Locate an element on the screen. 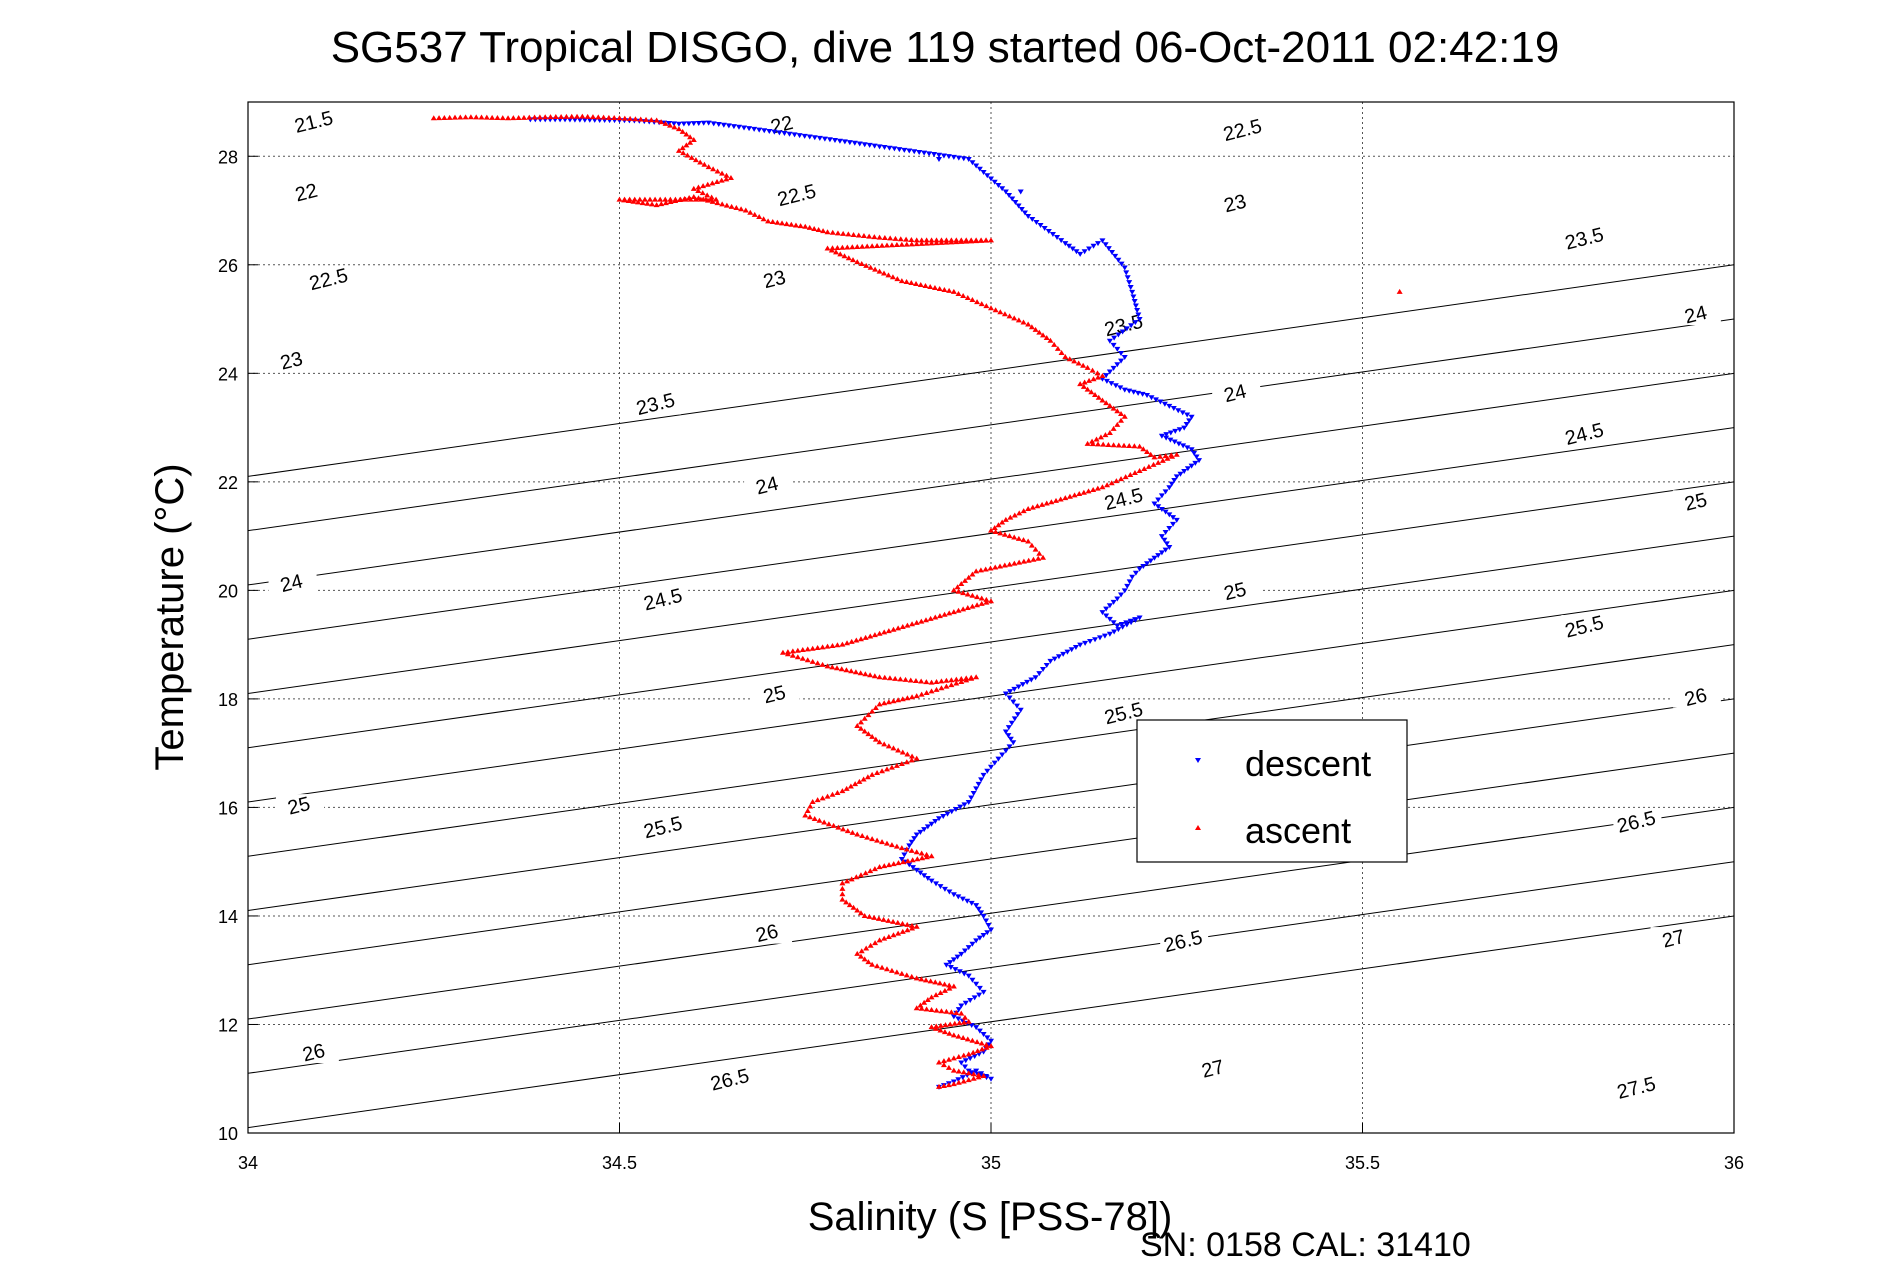 The width and height of the screenshot is (1891, 1262). x-tick-label: 35.5 is located at coordinates (1362, 1163).